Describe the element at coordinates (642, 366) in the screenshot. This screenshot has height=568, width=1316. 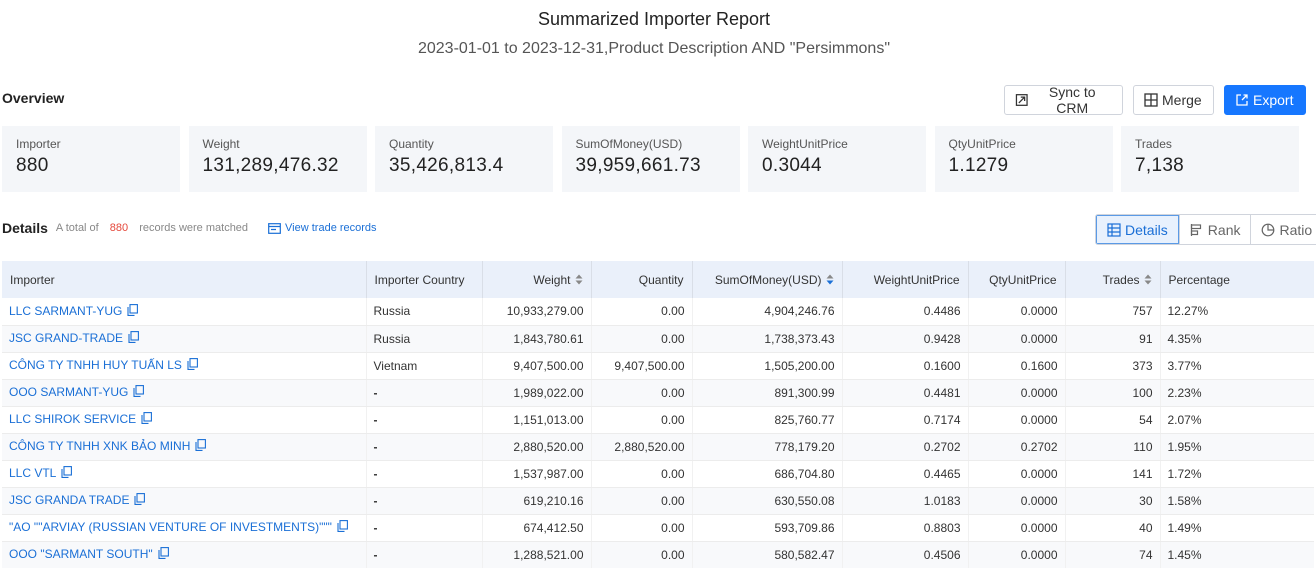
I see `quantity-cell: 9,407,500.00` at that location.